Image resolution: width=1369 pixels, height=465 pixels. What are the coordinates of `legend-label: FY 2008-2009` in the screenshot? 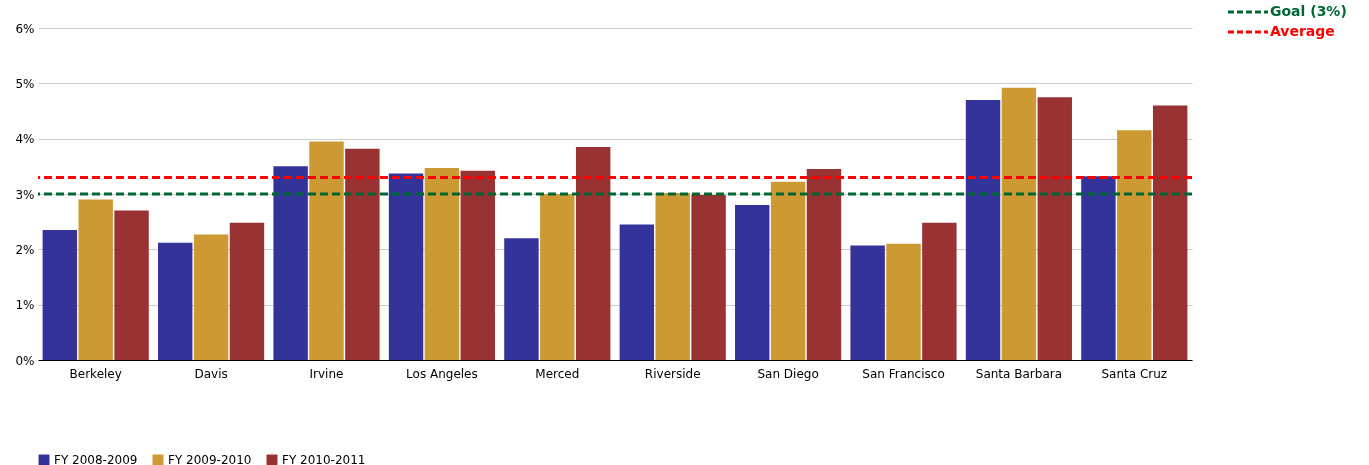 It's located at (96, 459).